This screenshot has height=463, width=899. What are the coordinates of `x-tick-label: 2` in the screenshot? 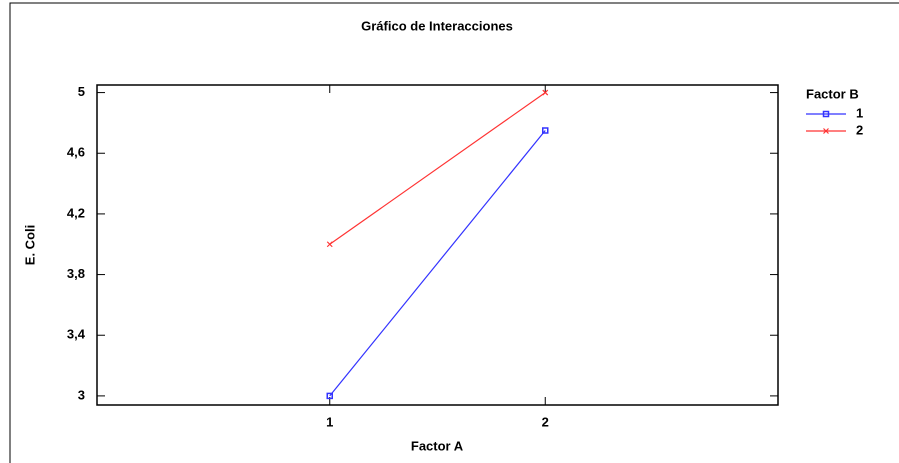 It's located at (545, 421).